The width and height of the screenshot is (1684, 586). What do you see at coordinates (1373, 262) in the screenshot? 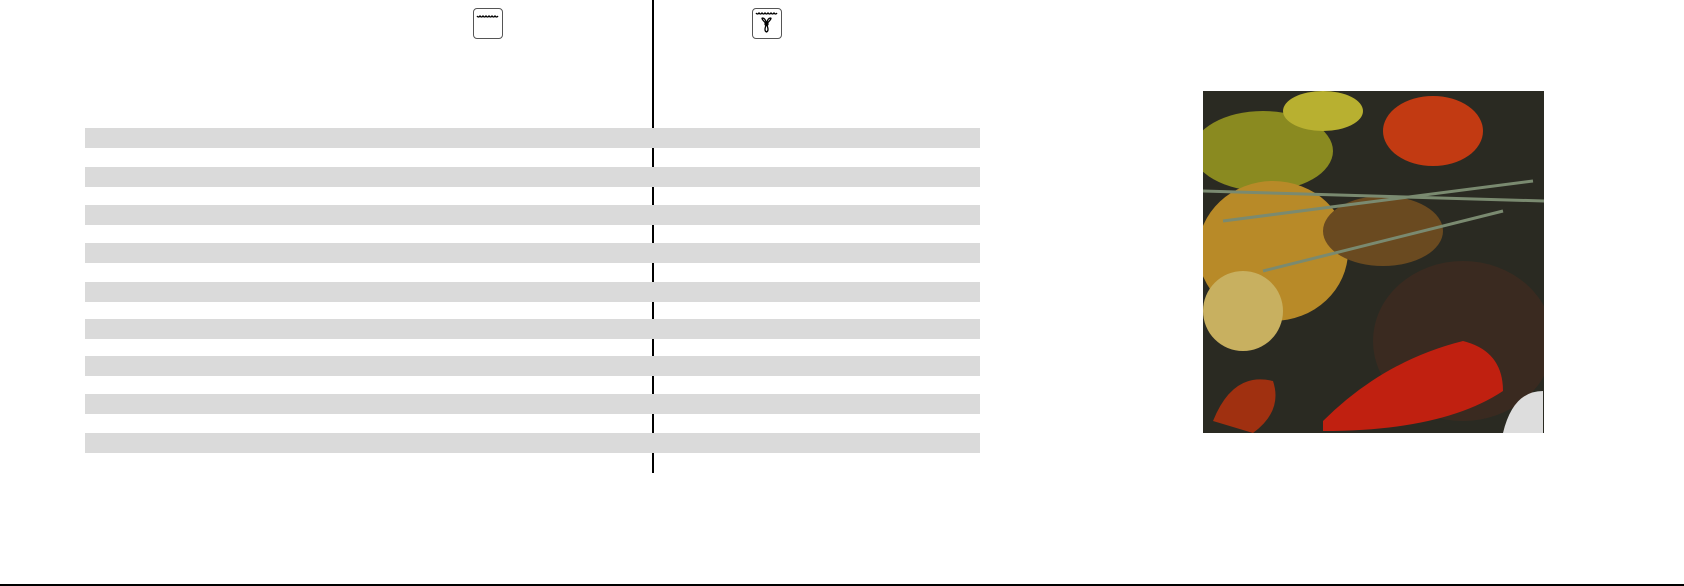
I see `food-photo` at bounding box center [1373, 262].